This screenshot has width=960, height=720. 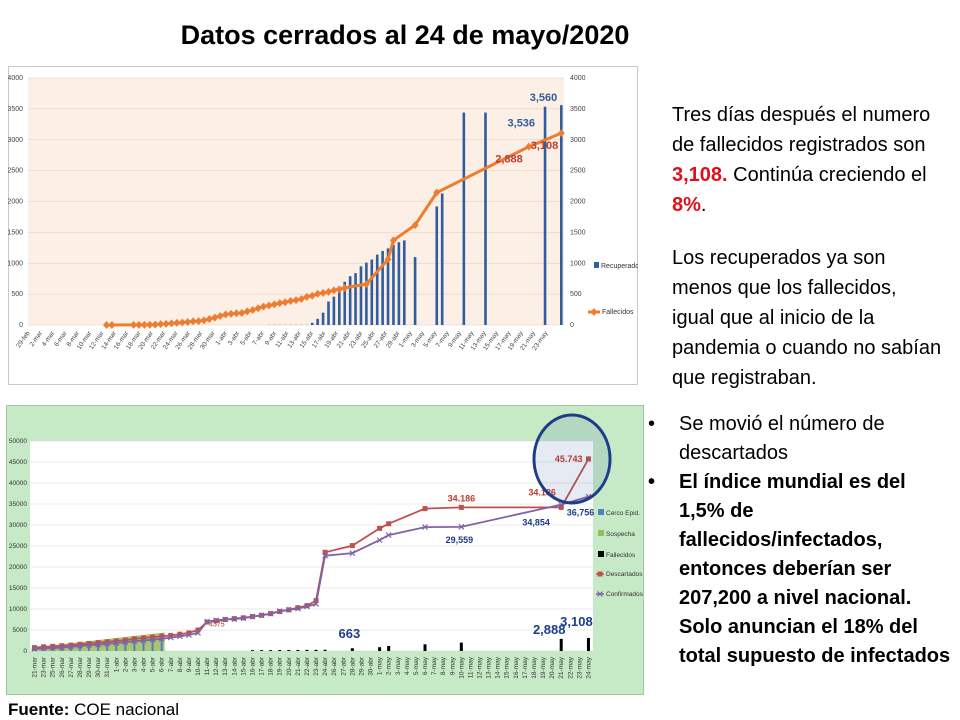 I want to click on chart2-label-conf-last: 36,756, so click(x=581, y=513).